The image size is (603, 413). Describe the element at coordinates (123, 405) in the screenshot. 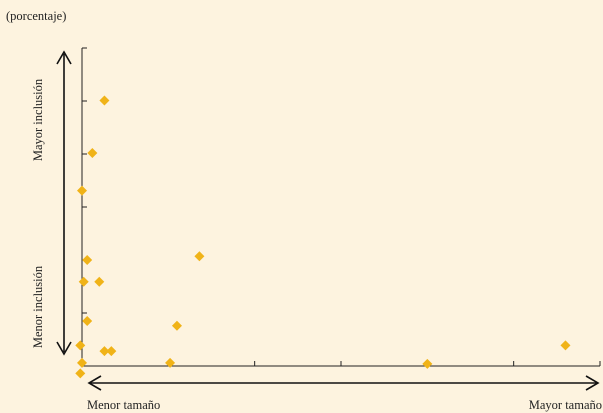

I see `x-arrow-left-label: Menor tamaño` at that location.